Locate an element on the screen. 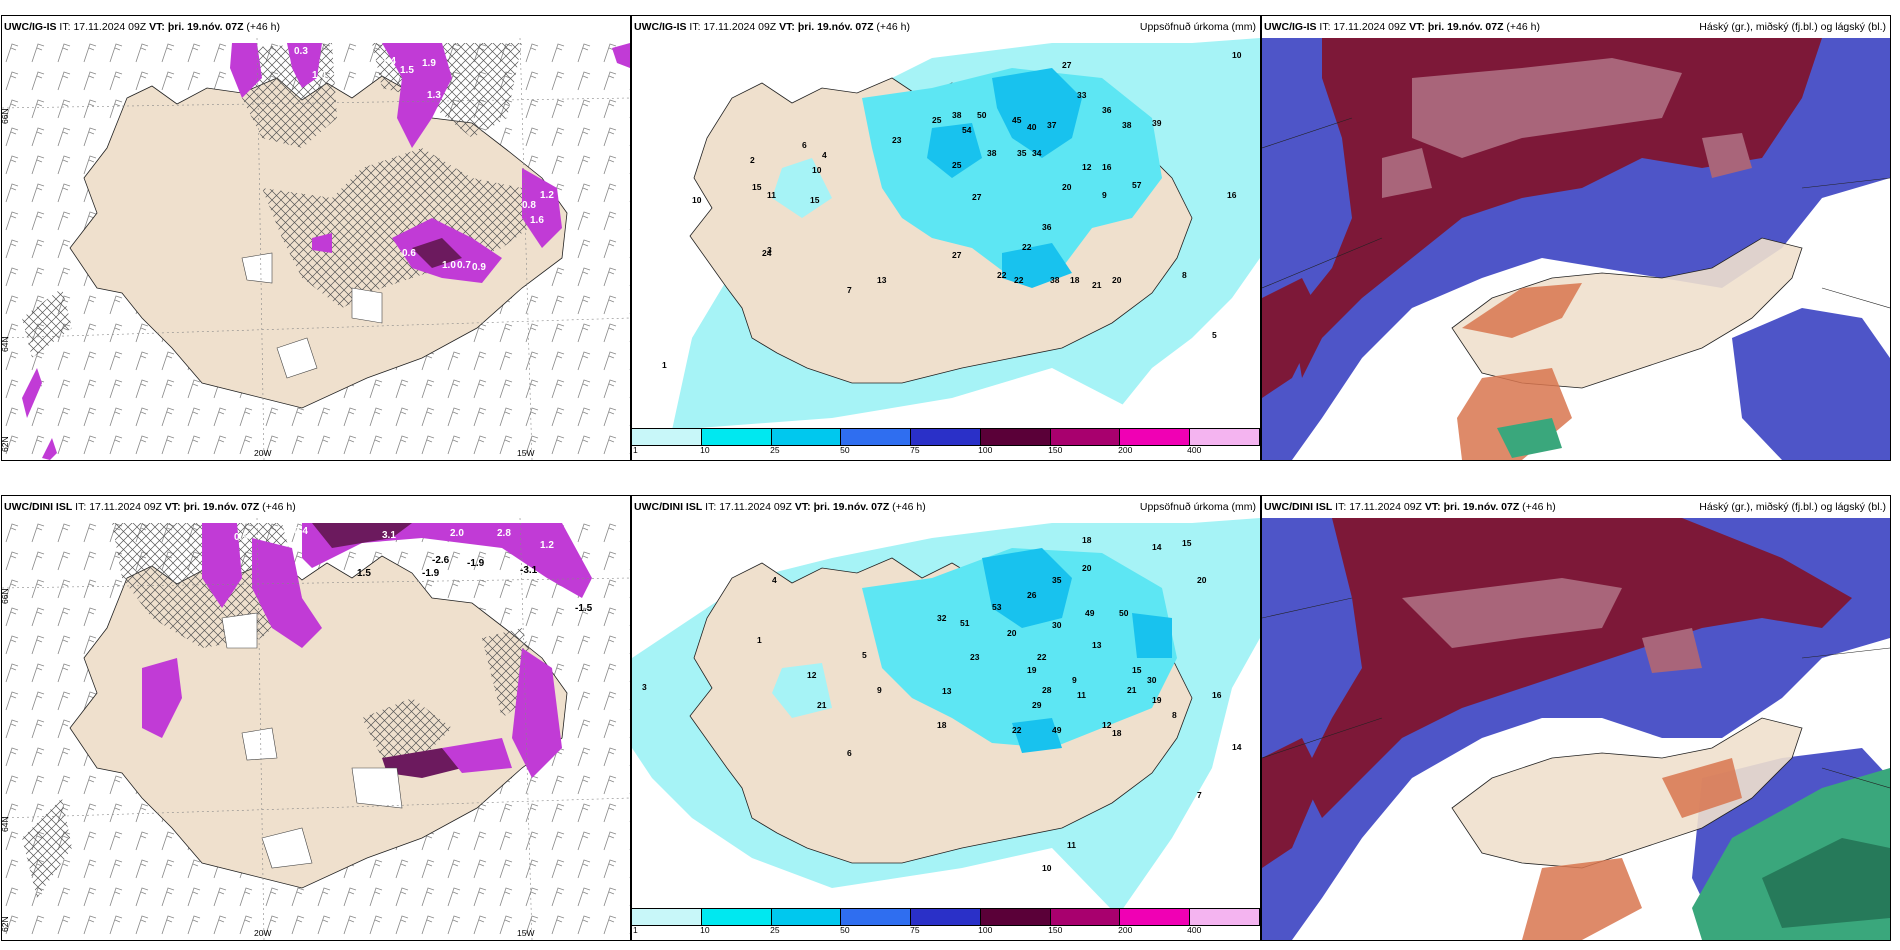 Image resolution: width=1900 pixels, height=950 pixels. lon-label: 15W is located at coordinates (525, 453).